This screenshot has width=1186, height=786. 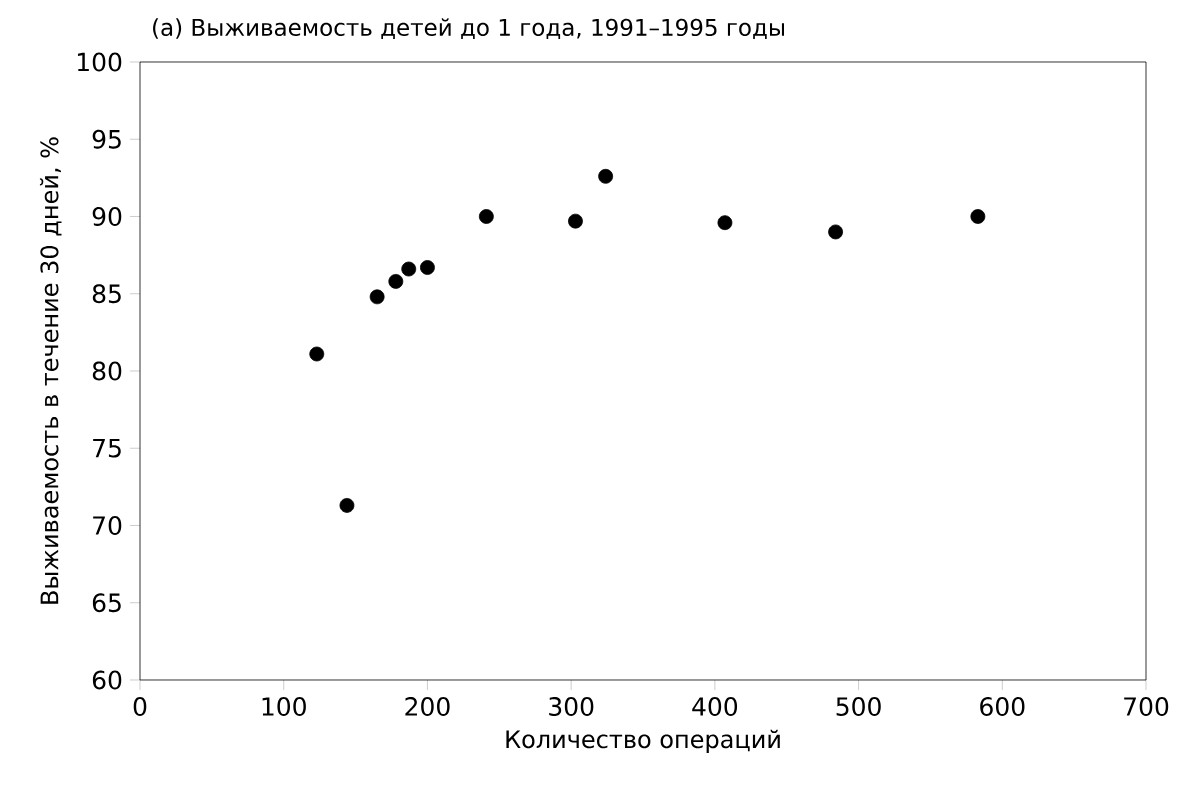 What do you see at coordinates (106, 139) in the screenshot?
I see `y-tick-label: 95` at bounding box center [106, 139].